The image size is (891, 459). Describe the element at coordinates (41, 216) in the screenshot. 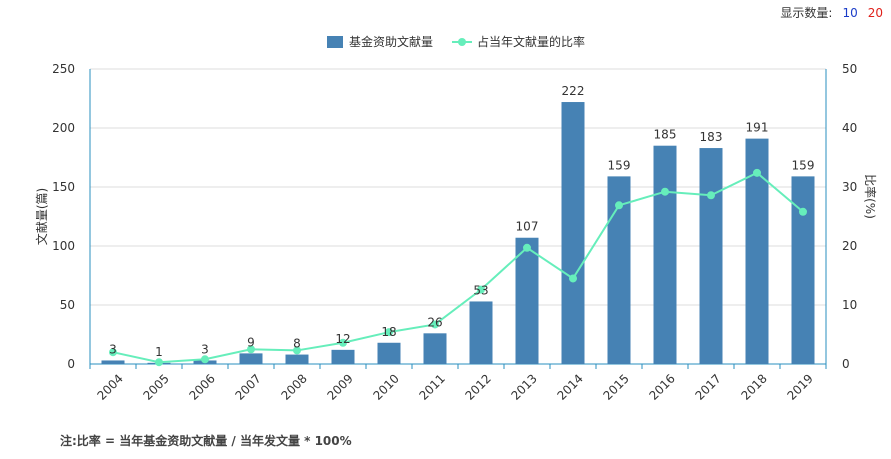

I see `y-left-axis-title: 文献量(篇)` at that location.